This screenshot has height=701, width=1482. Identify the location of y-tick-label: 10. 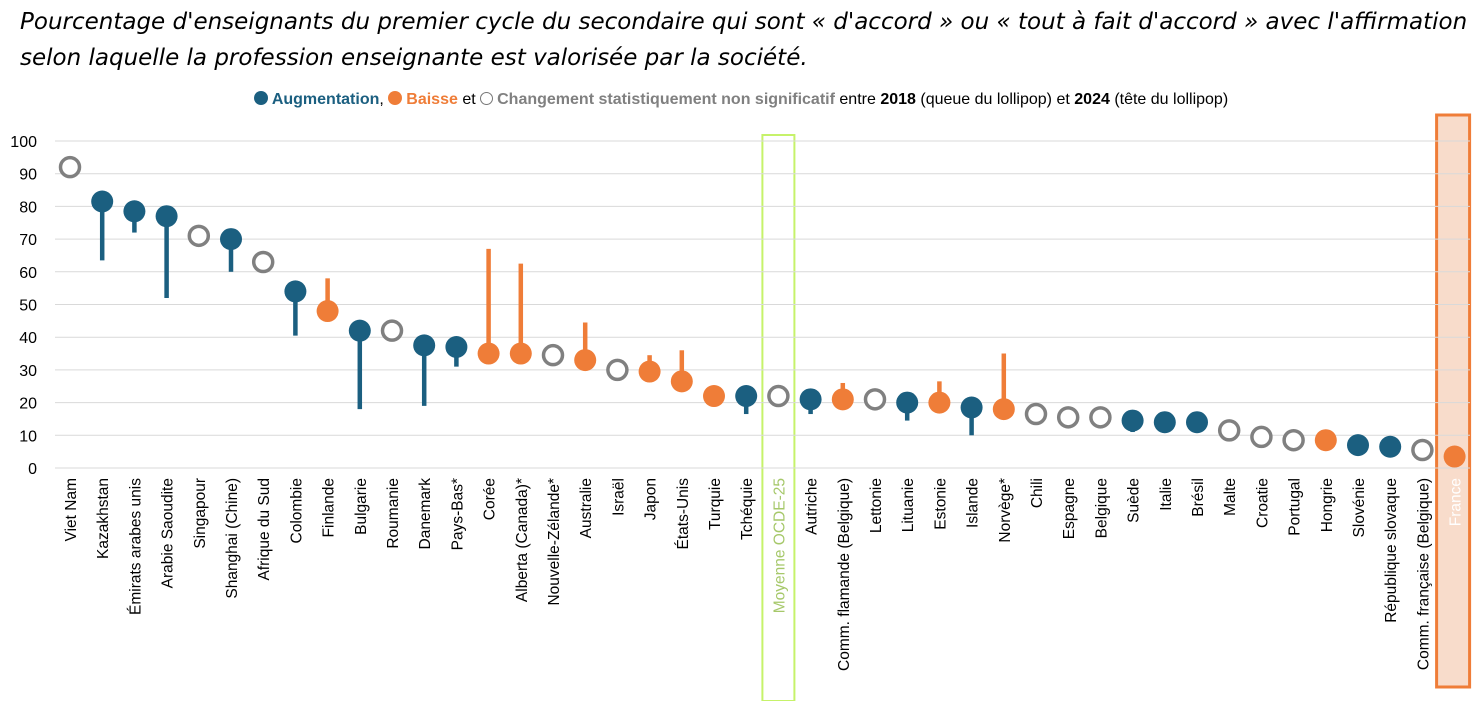
(28, 436).